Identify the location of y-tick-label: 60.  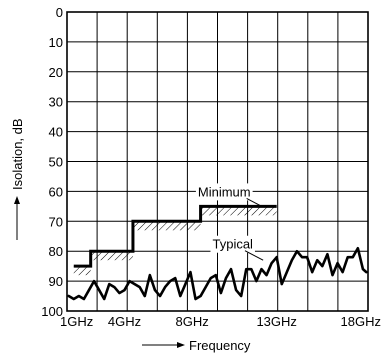
(56, 191).